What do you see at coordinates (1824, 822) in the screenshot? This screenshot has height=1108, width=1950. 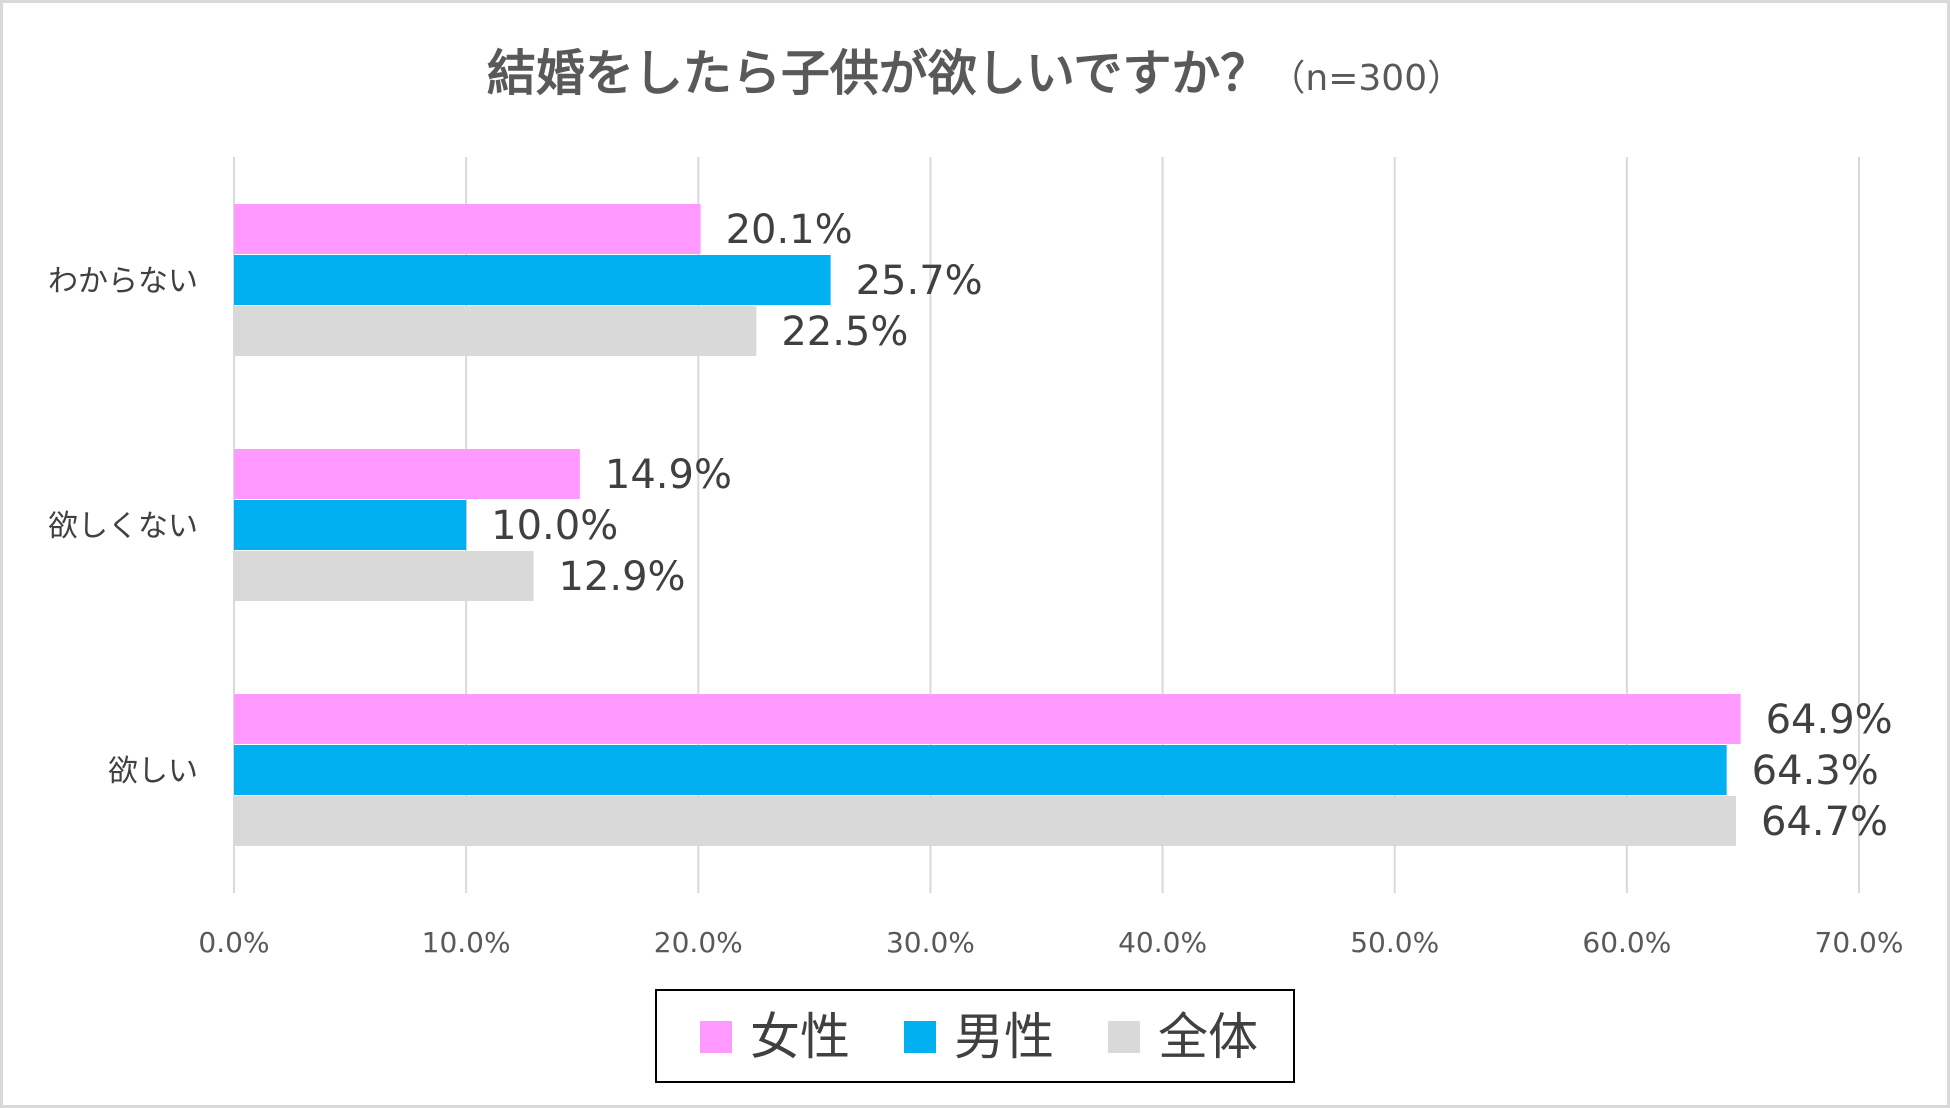 I see `data-label: 64.7%` at bounding box center [1824, 822].